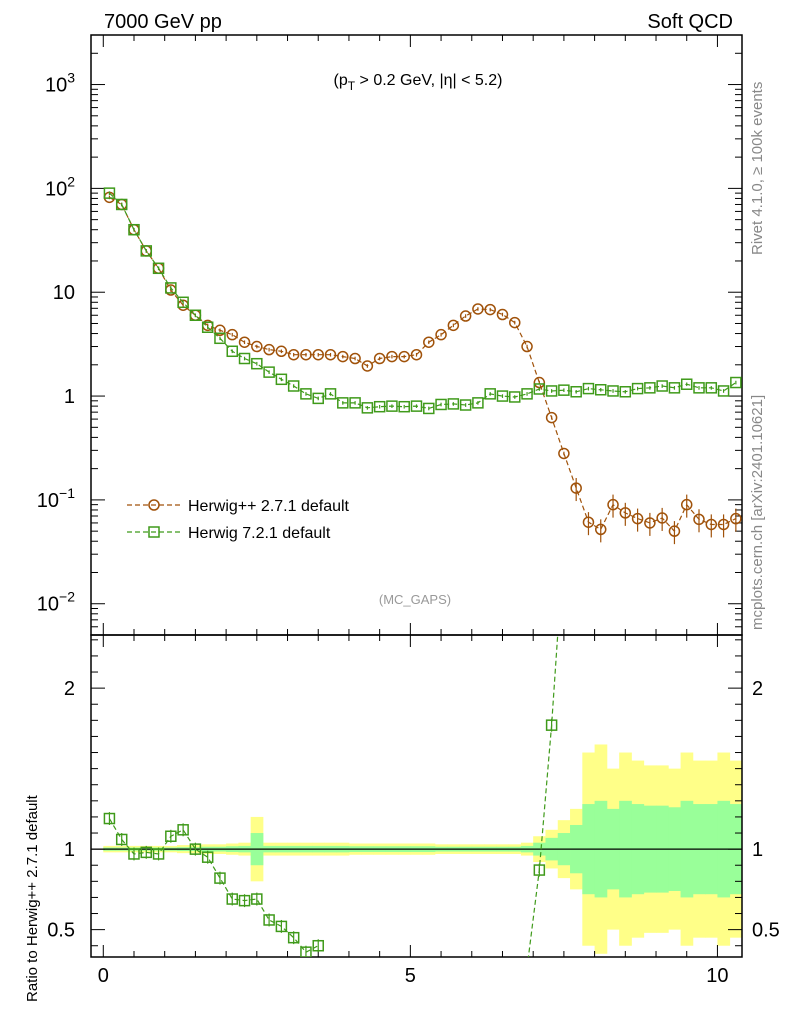 This screenshot has height=1024, width=786. Describe the element at coordinates (103, 976) in the screenshot. I see `x-tick-label: 0` at that location.